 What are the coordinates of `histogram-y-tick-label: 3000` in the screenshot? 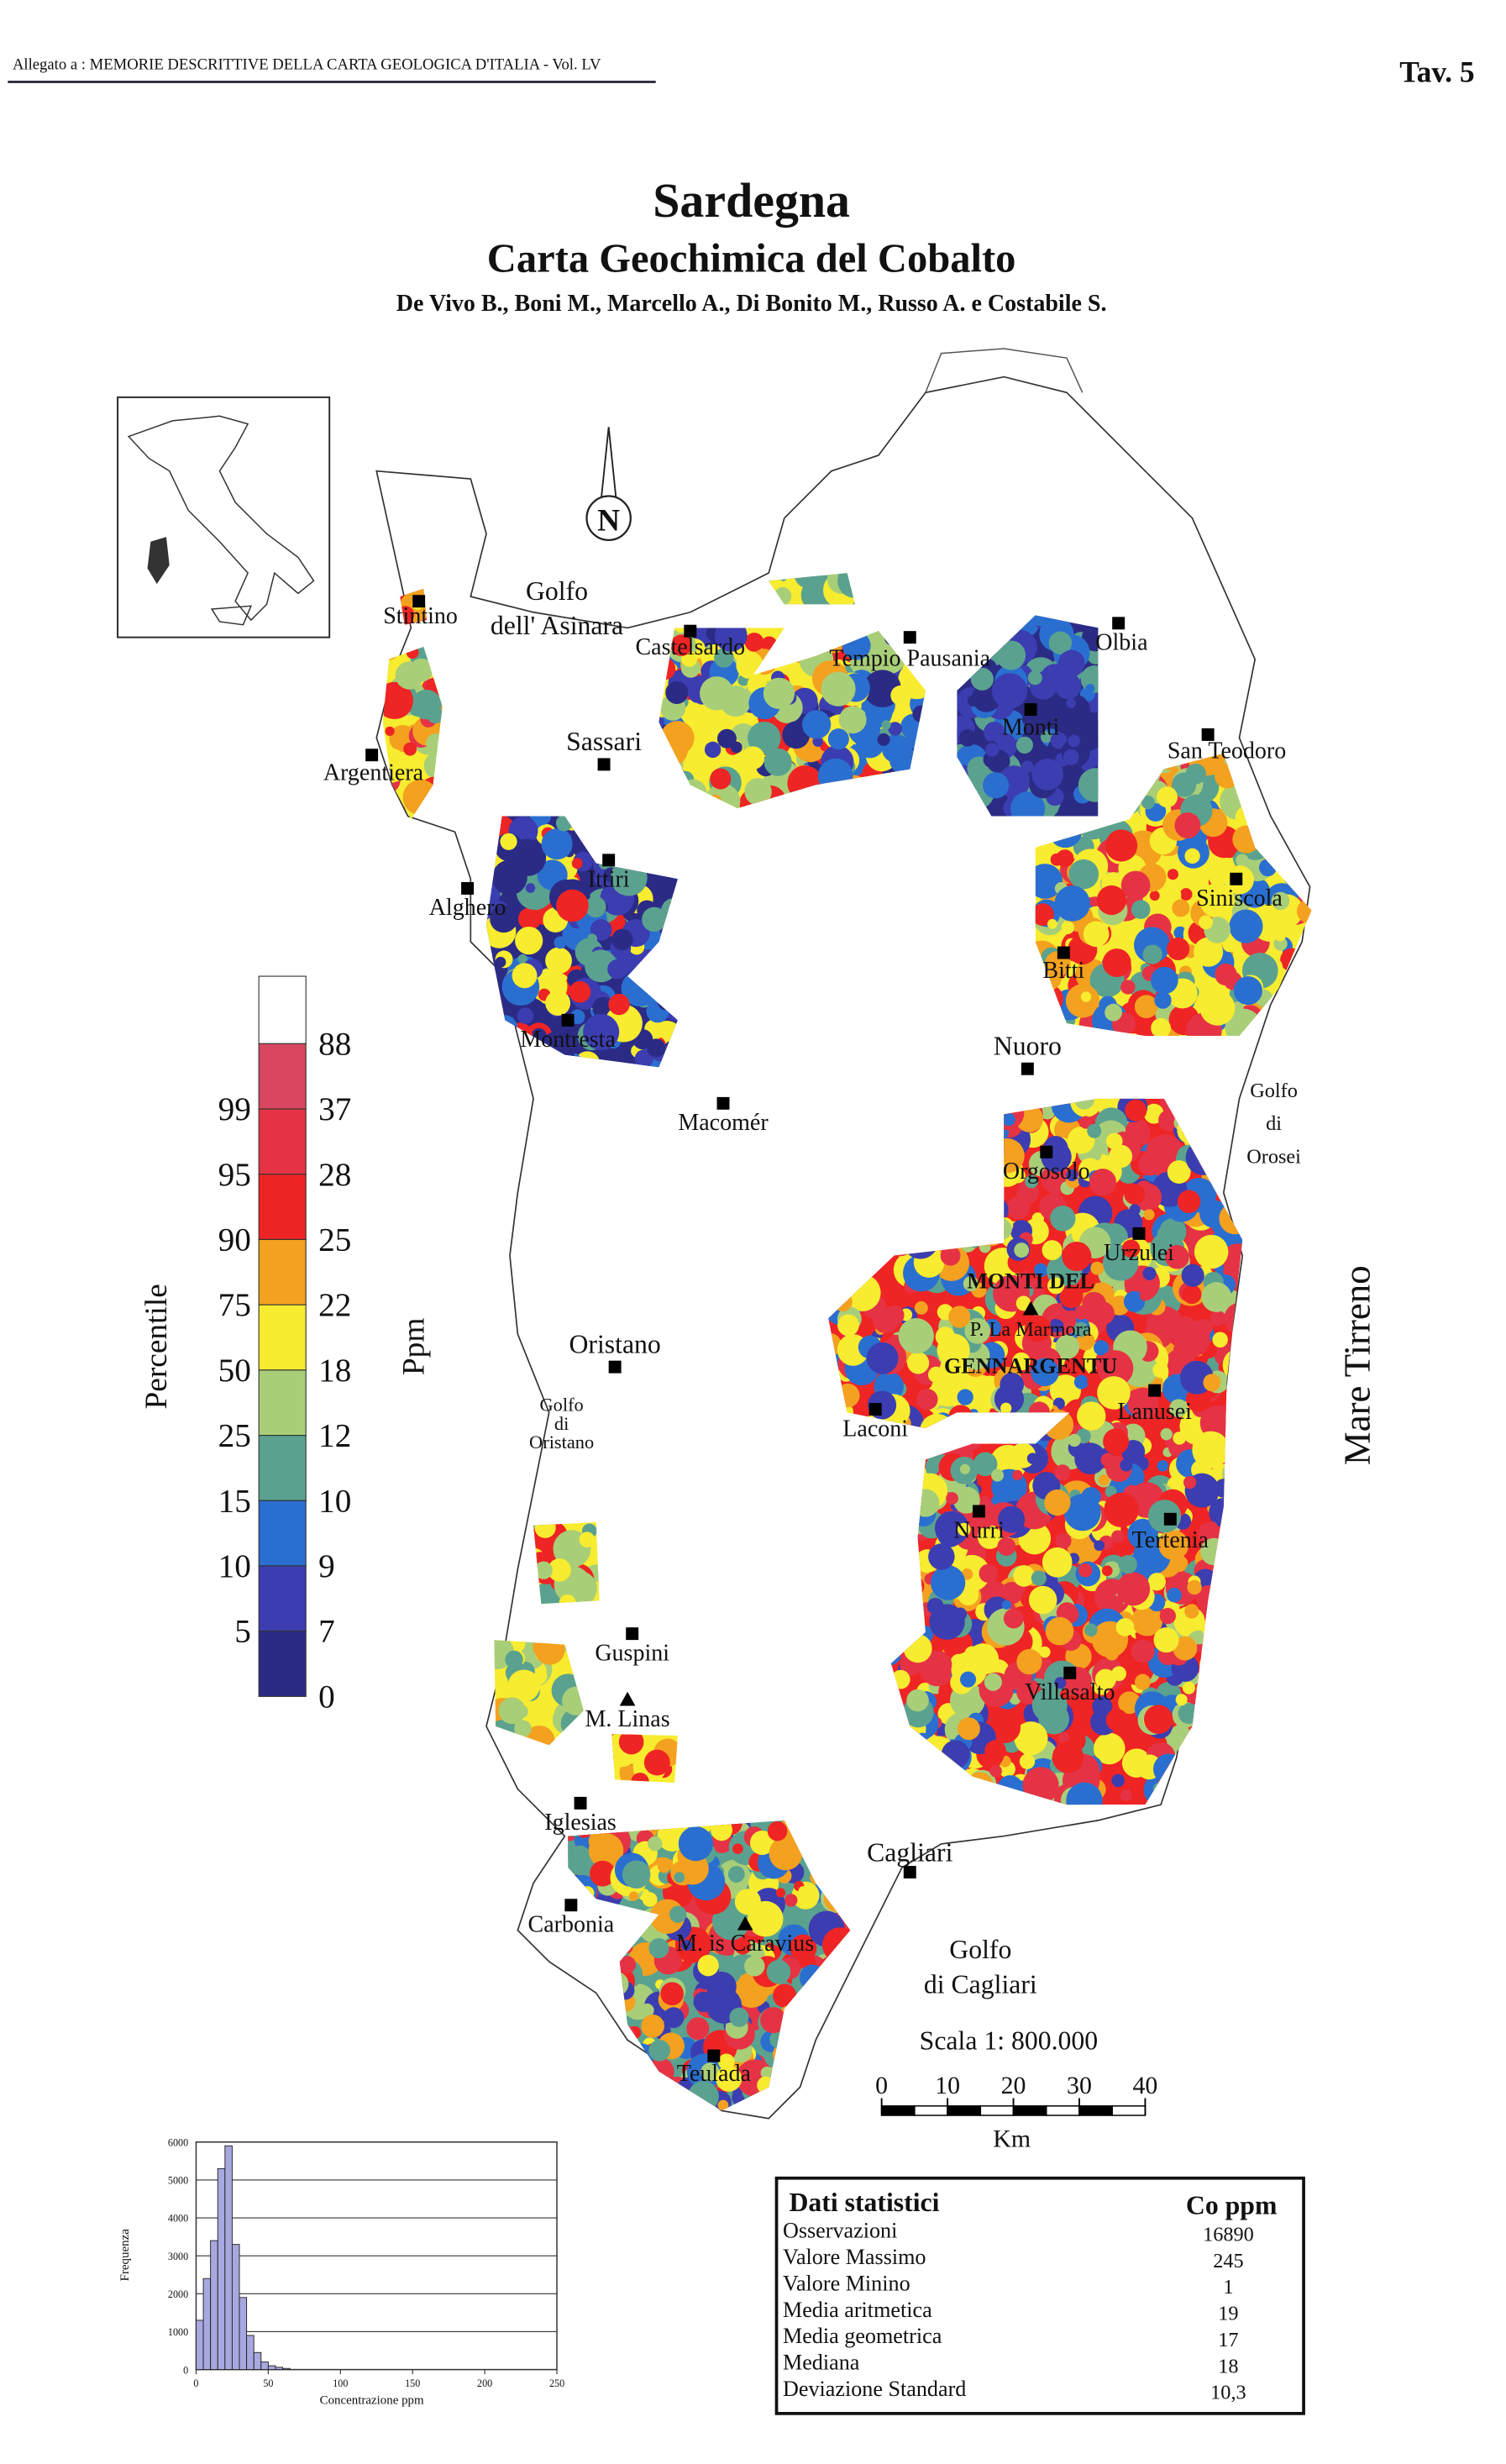 It's located at (178, 2256).